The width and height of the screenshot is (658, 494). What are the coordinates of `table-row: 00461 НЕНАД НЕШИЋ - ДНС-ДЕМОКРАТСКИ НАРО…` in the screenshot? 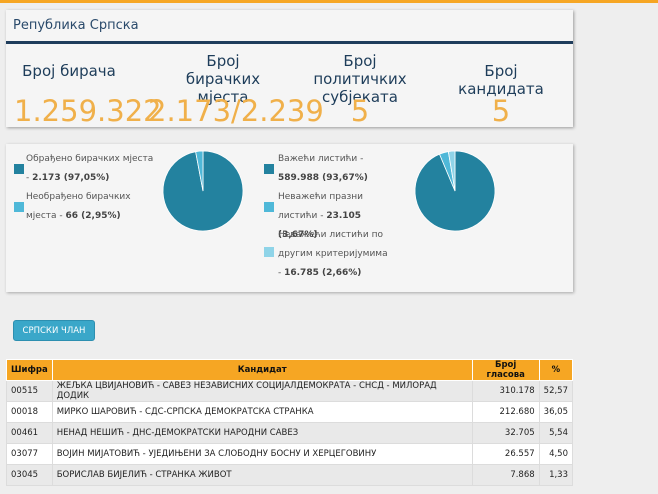 It's located at (290, 433).